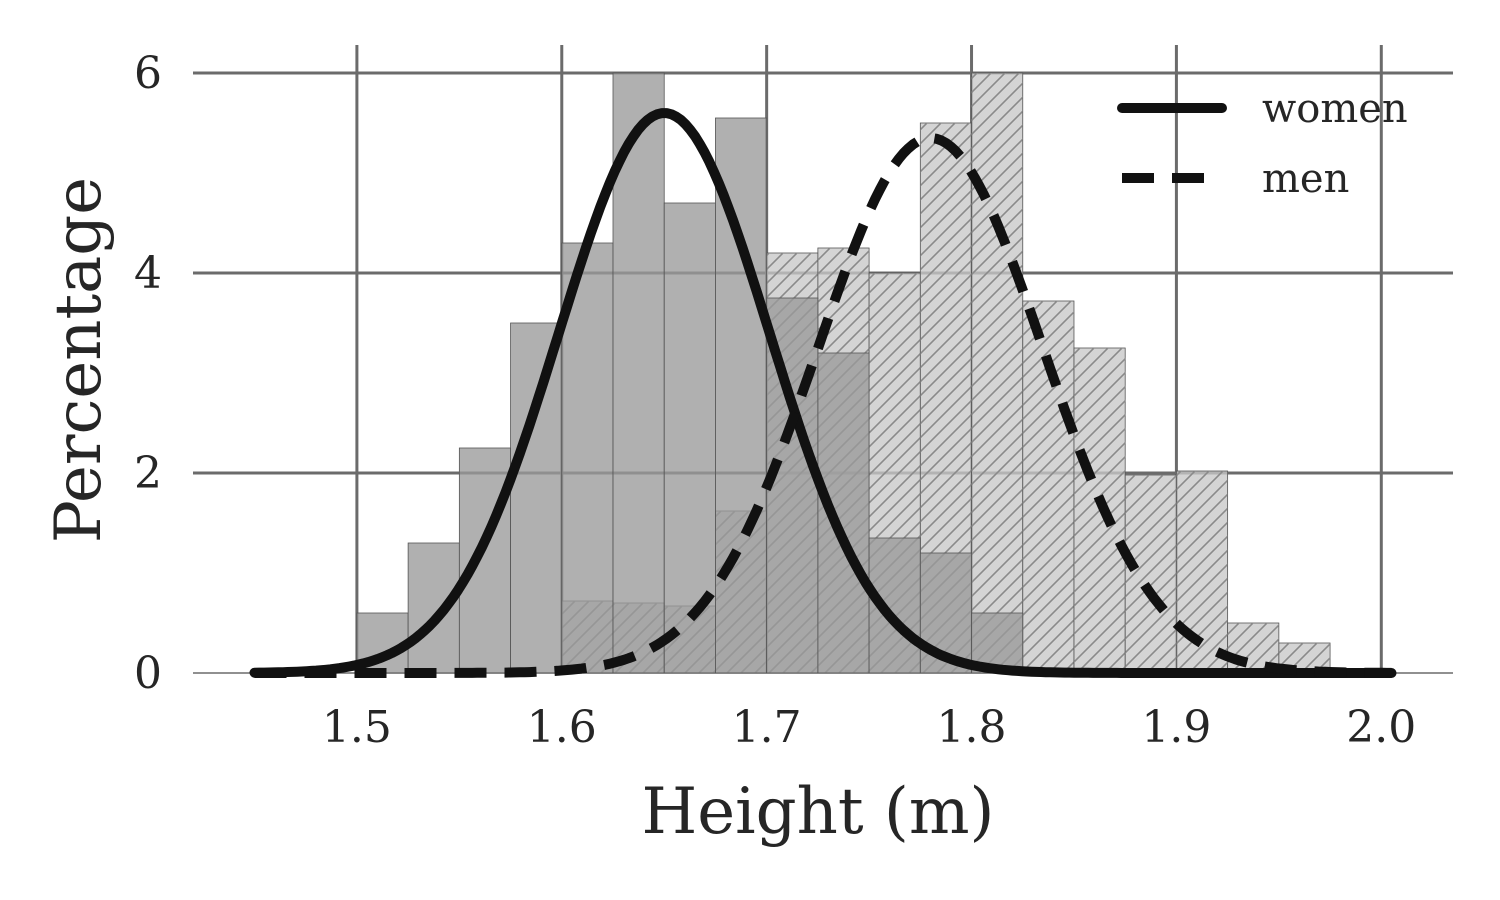 The image size is (1500, 900). What do you see at coordinates (817, 812) in the screenshot?
I see `x-axis-label: Height (m)` at bounding box center [817, 812].